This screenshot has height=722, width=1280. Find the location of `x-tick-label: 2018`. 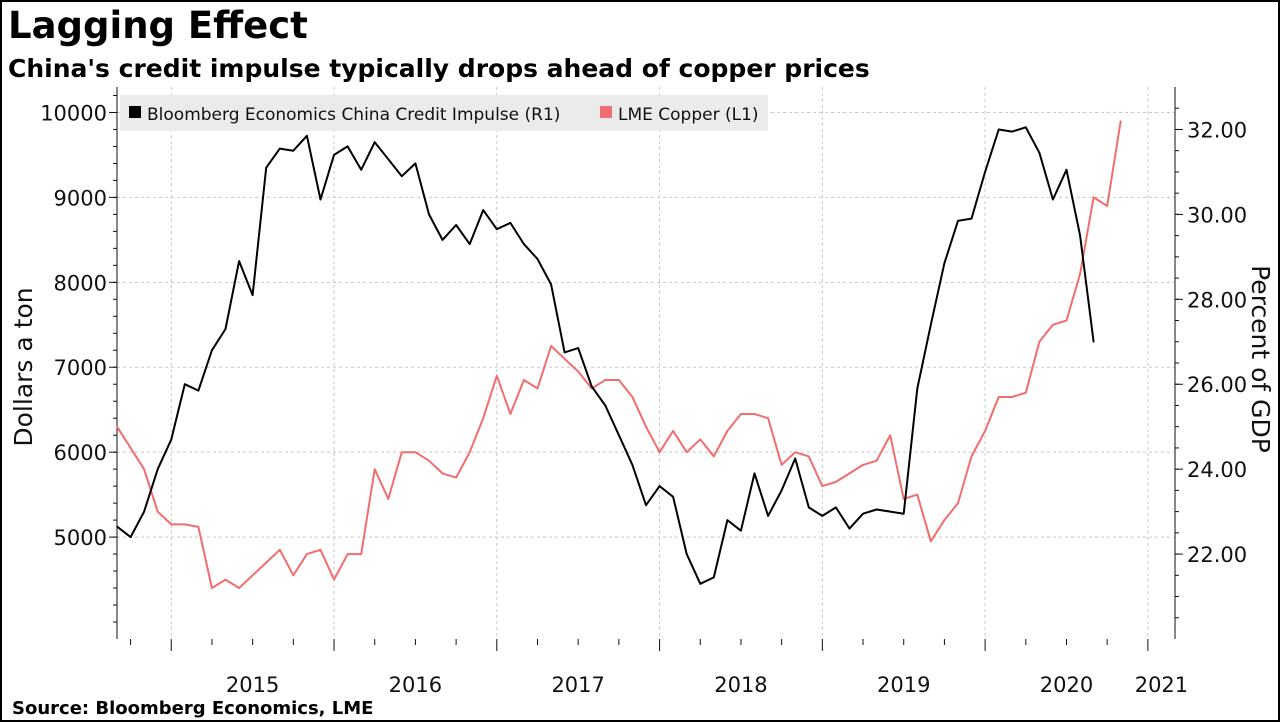

x-tick-label: 2018 is located at coordinates (740, 685).